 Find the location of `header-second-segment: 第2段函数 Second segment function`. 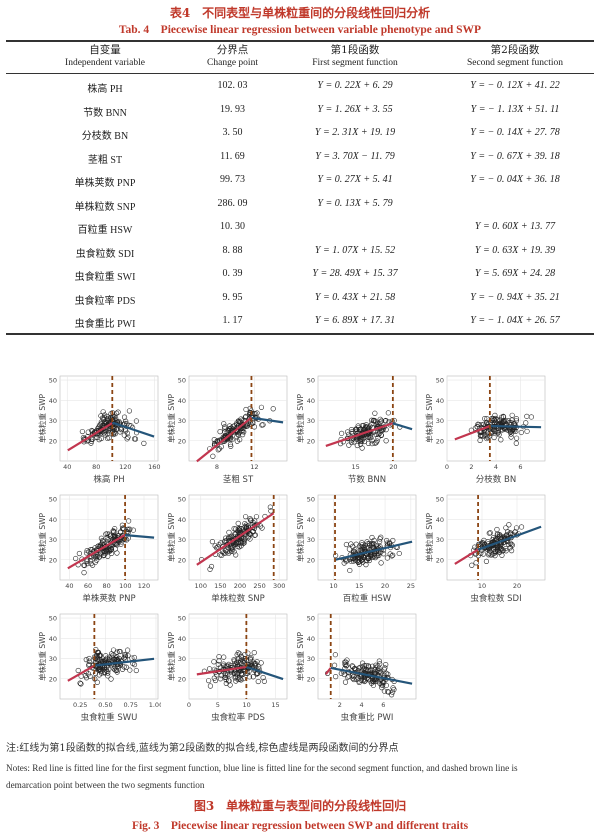

header-second-segment: 第2段函数 Second segment function is located at coordinates (515, 56).